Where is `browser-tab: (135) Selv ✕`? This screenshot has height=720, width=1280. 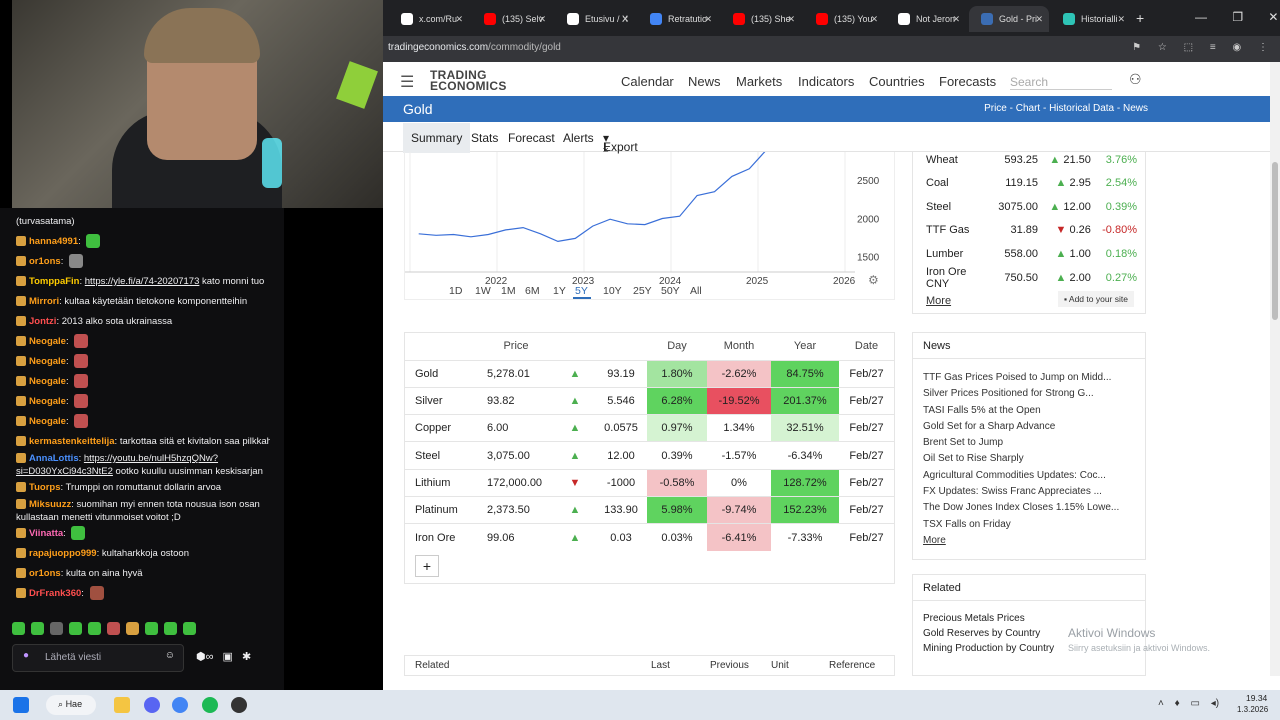 browser-tab: (135) Selv ✕ is located at coordinates (512, 19).